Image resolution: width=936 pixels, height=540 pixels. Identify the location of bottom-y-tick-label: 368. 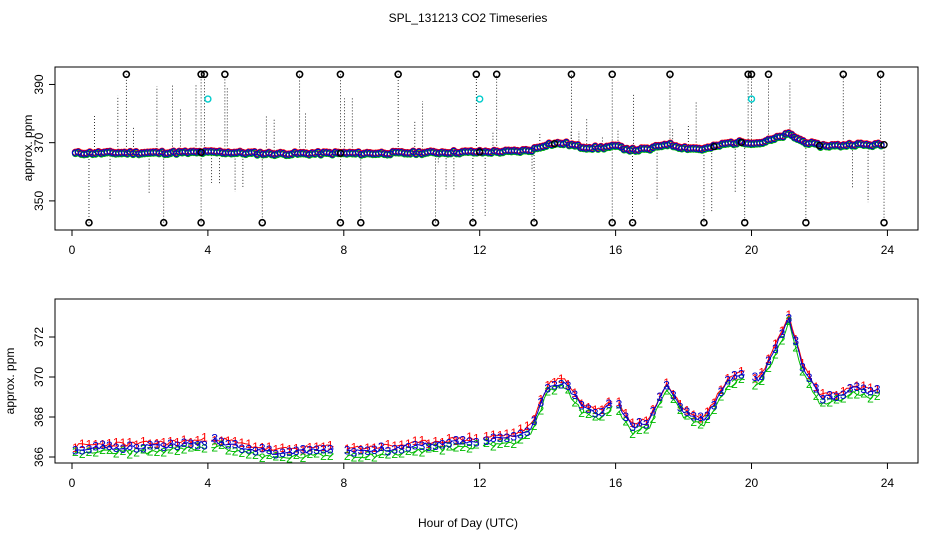
(39, 417).